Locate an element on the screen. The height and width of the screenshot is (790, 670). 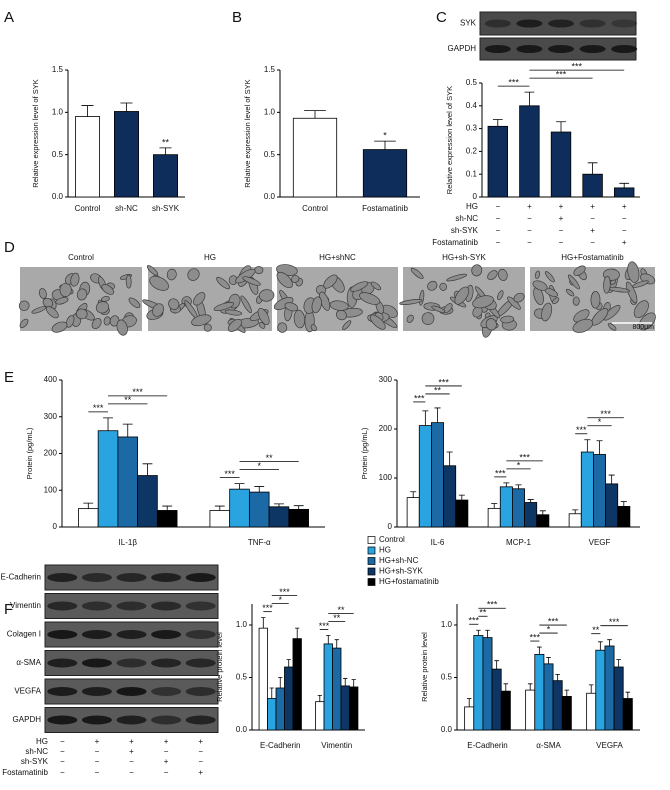
y-tick-label: 0 is located at coordinates (475, 196).